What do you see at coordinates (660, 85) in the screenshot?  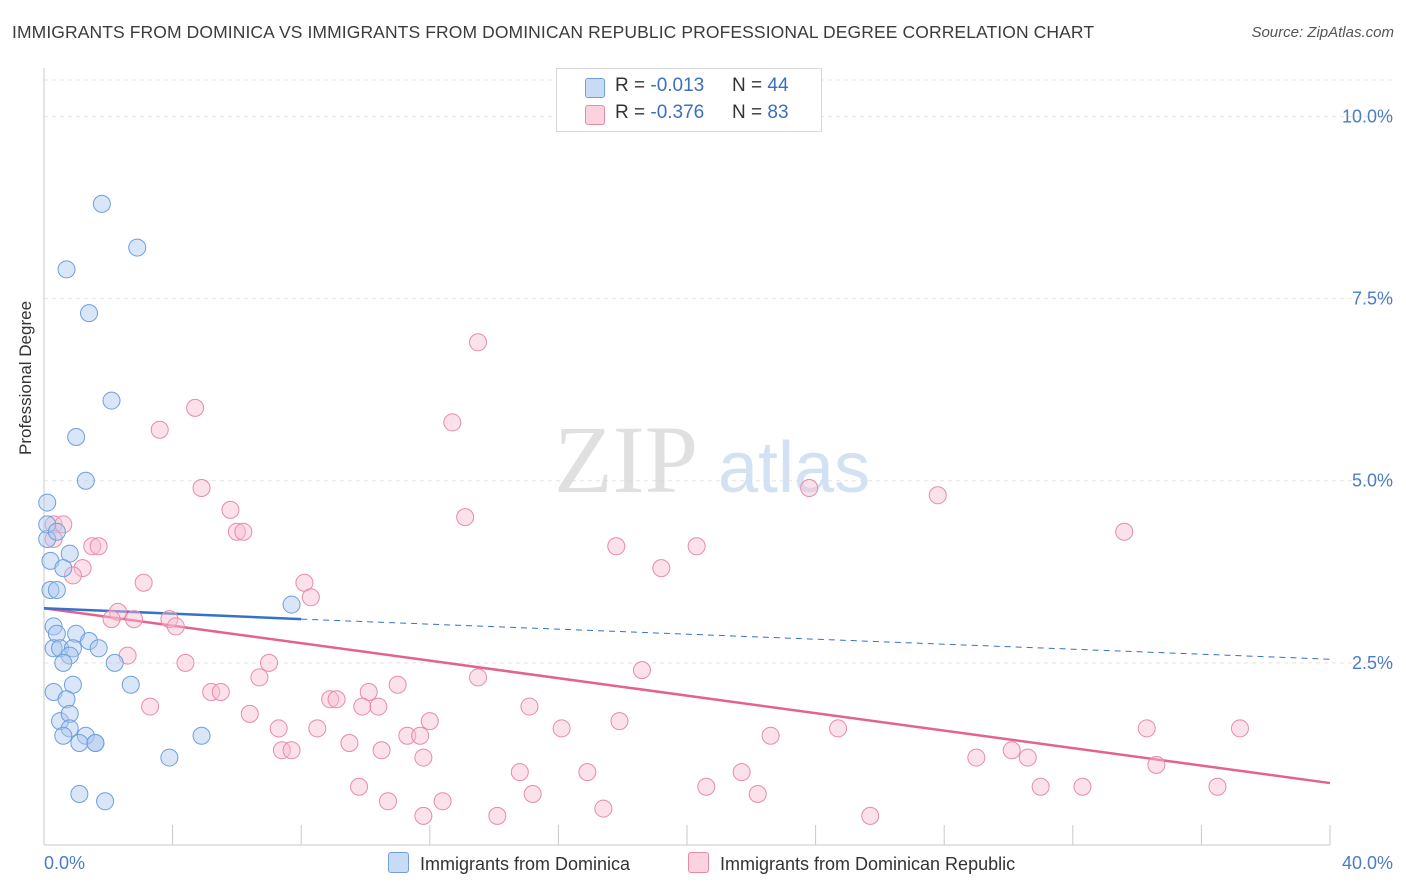 I see `legend-r: R = -0.013` at bounding box center [660, 85].